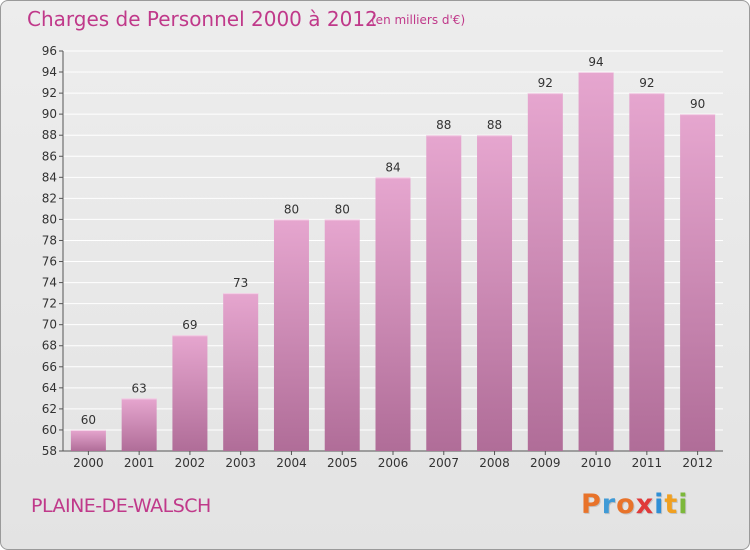 Image resolution: width=750 pixels, height=550 pixels. I want to click on y-tick-label: 68, so click(49, 346).